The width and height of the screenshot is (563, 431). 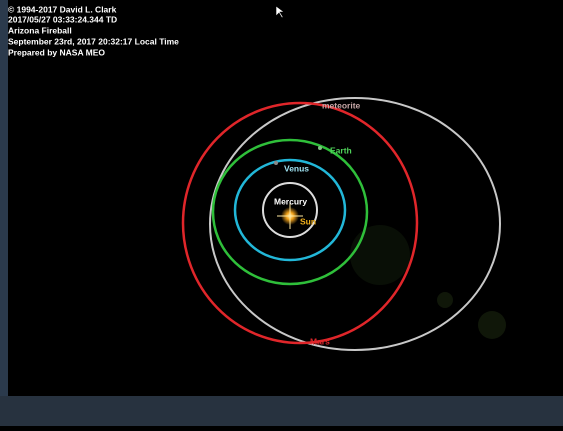 I want to click on venus-dot, so click(x=276, y=163).